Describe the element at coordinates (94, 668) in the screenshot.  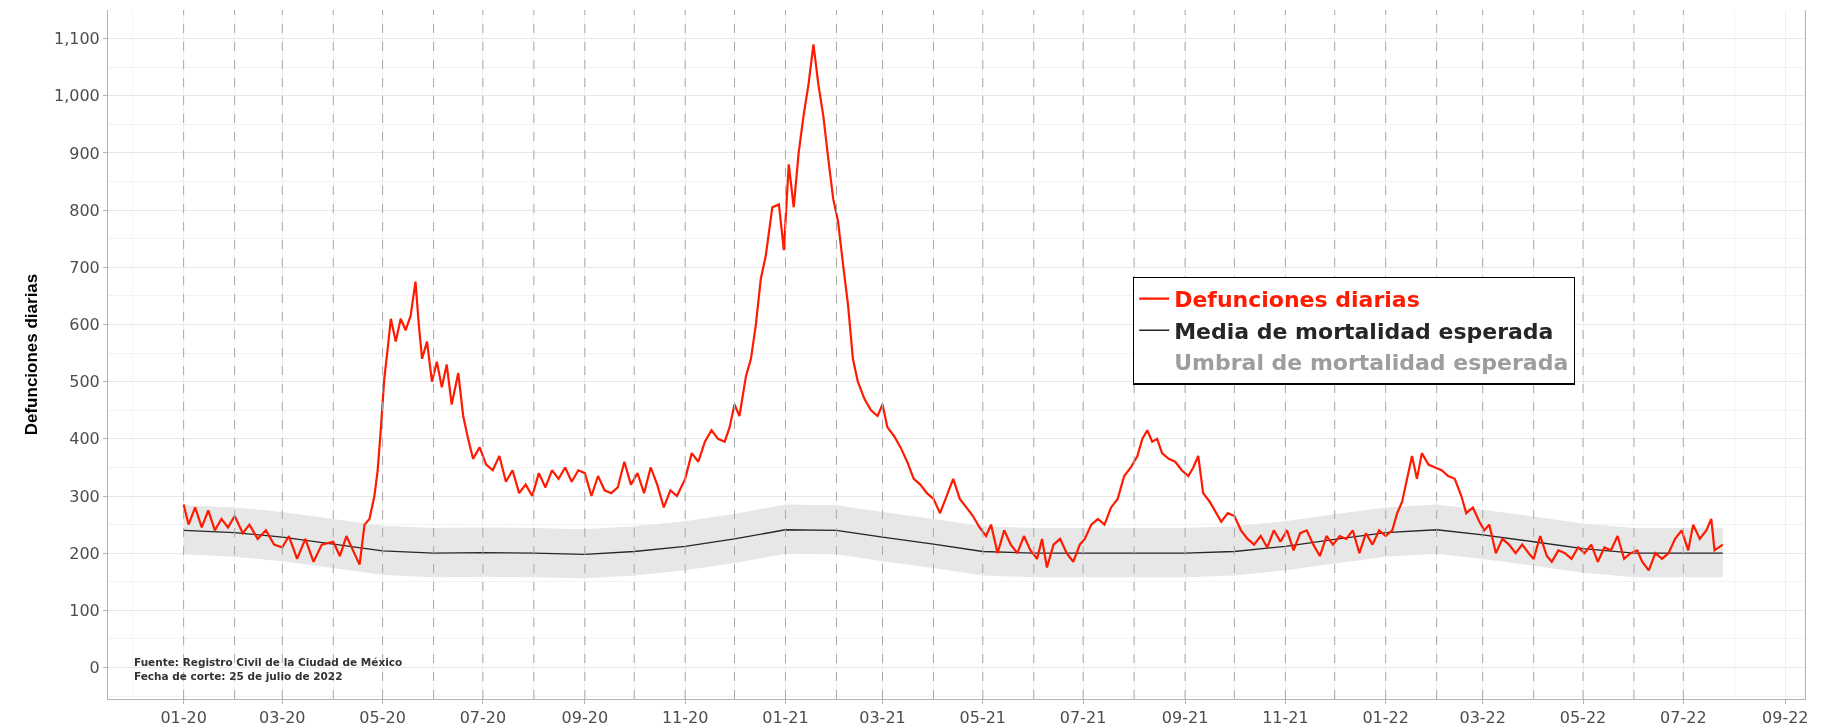
I see `y-tick-label: 0` at that location.